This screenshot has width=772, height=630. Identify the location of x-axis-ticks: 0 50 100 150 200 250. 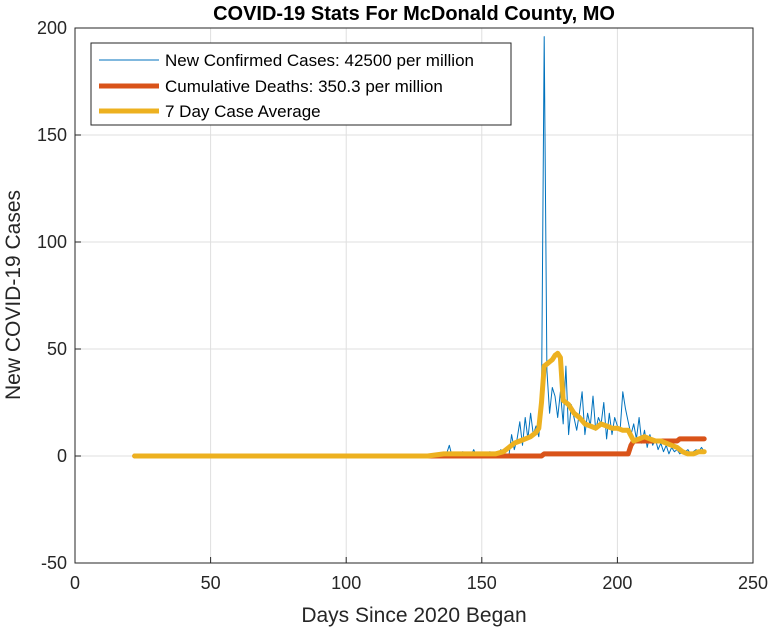
(419, 575).